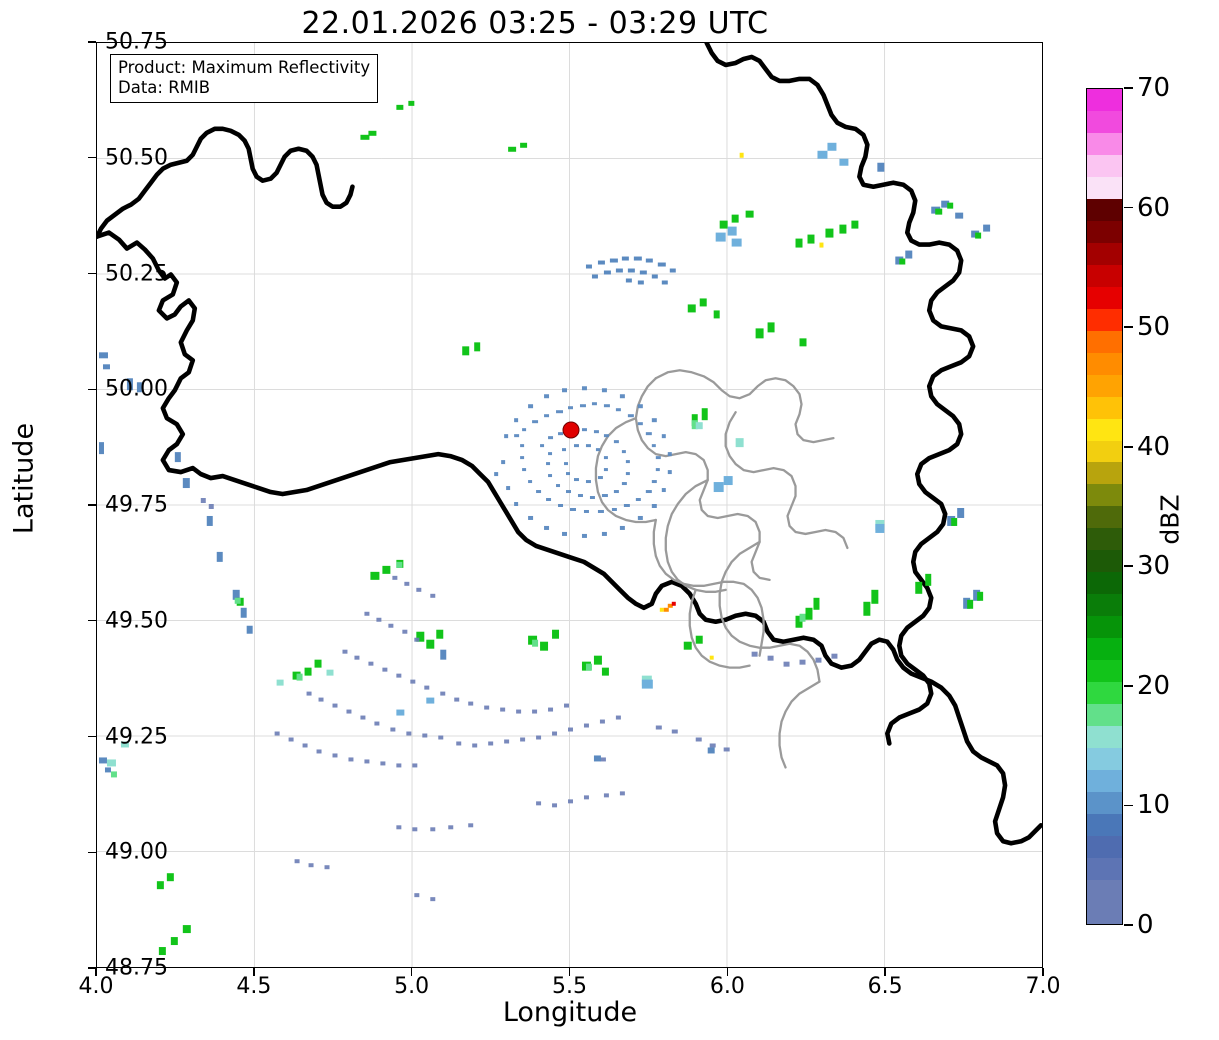  I want to click on y-tick-label: 48.75, so click(136, 968).